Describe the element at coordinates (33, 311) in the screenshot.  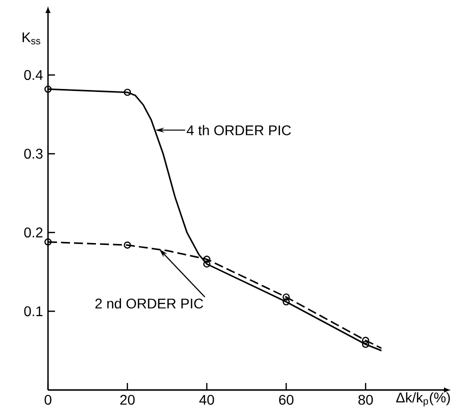
I see `y-tick-label: 0.1` at that location.